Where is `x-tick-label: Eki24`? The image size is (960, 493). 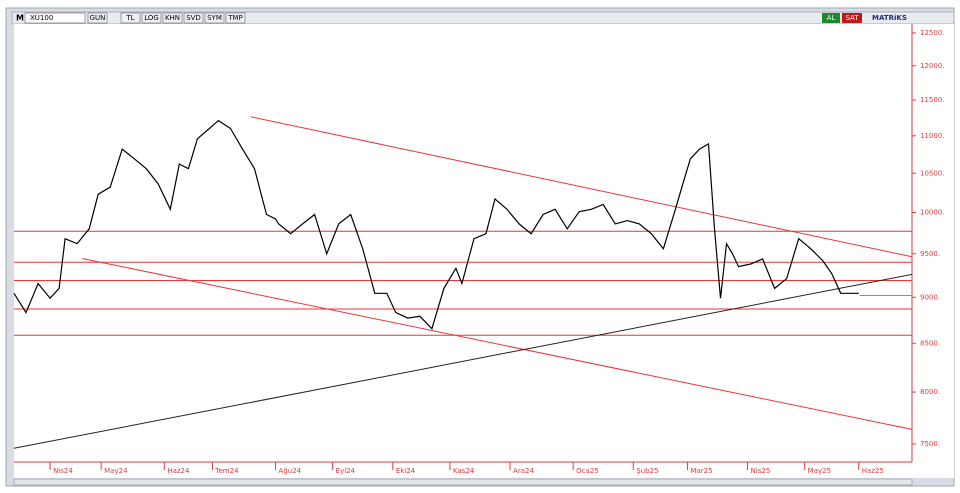 x-tick-label: Eki24 is located at coordinates (406, 471).